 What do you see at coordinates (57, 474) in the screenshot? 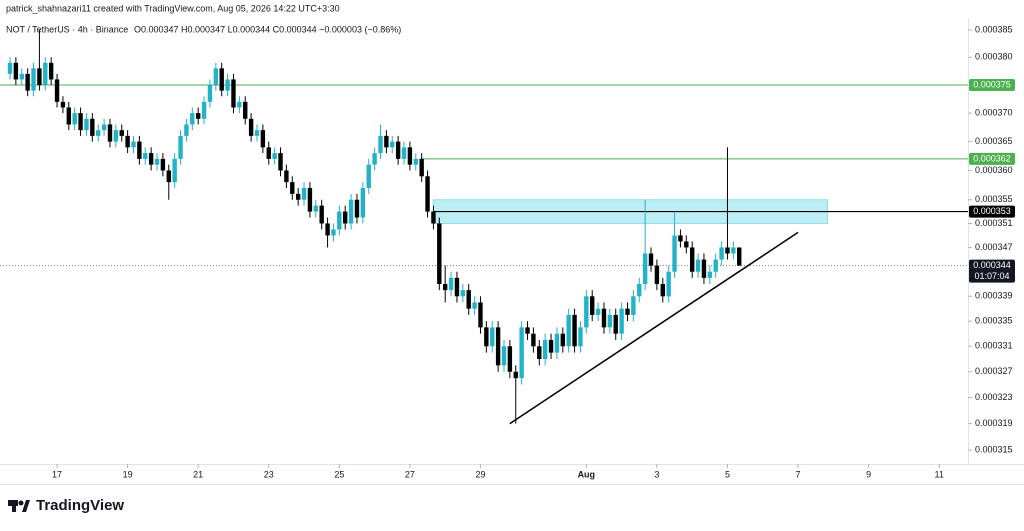
I see `x-tick-label: 17` at bounding box center [57, 474].